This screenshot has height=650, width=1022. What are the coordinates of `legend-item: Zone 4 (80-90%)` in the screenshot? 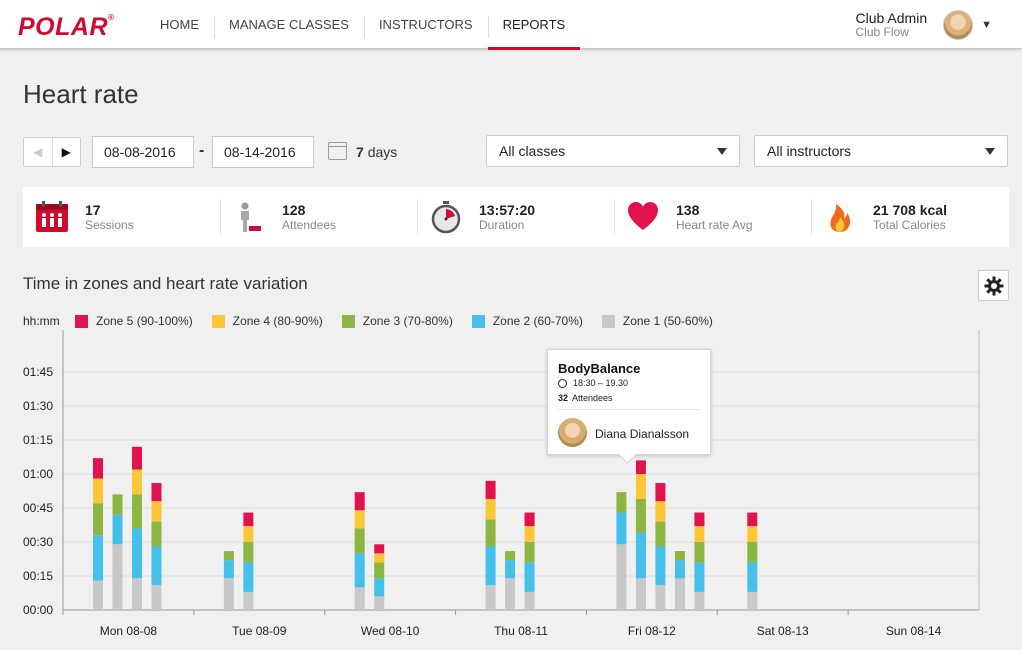 It's located at (267, 321).